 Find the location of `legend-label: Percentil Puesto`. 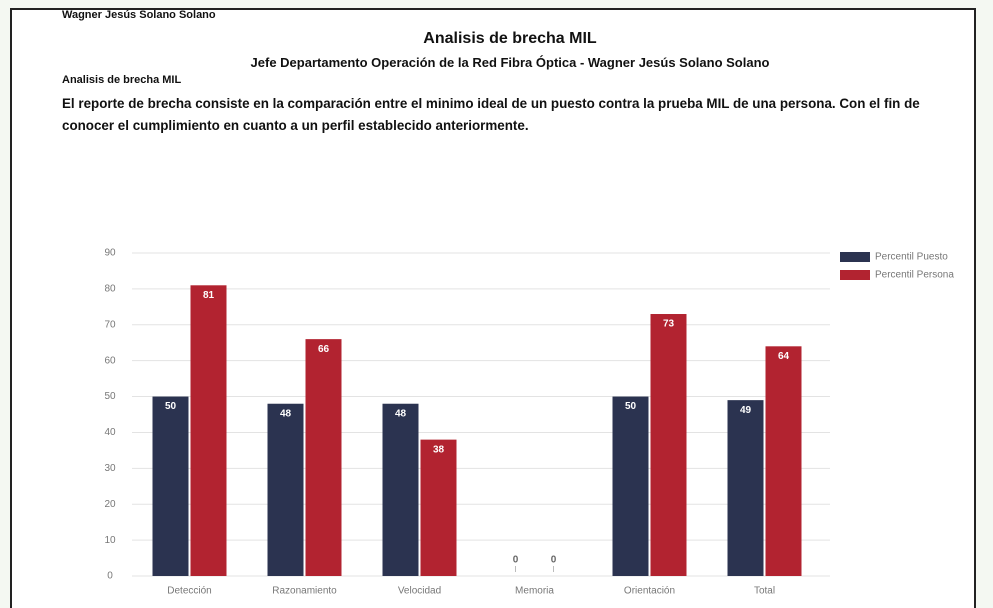

legend-label: Percentil Puesto is located at coordinates (911, 257).